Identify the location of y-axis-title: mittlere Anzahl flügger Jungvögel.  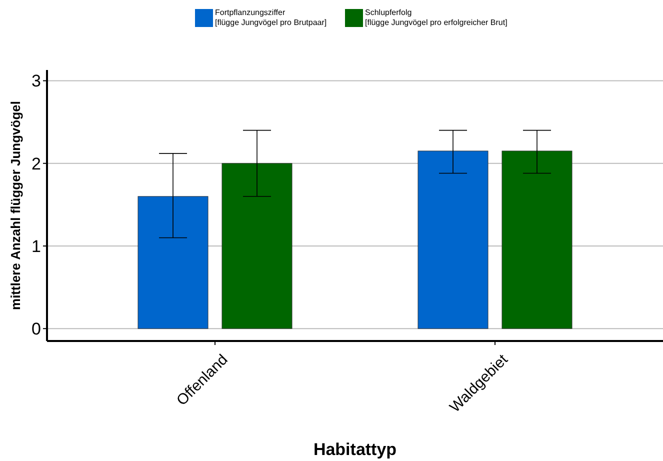
(15, 205).